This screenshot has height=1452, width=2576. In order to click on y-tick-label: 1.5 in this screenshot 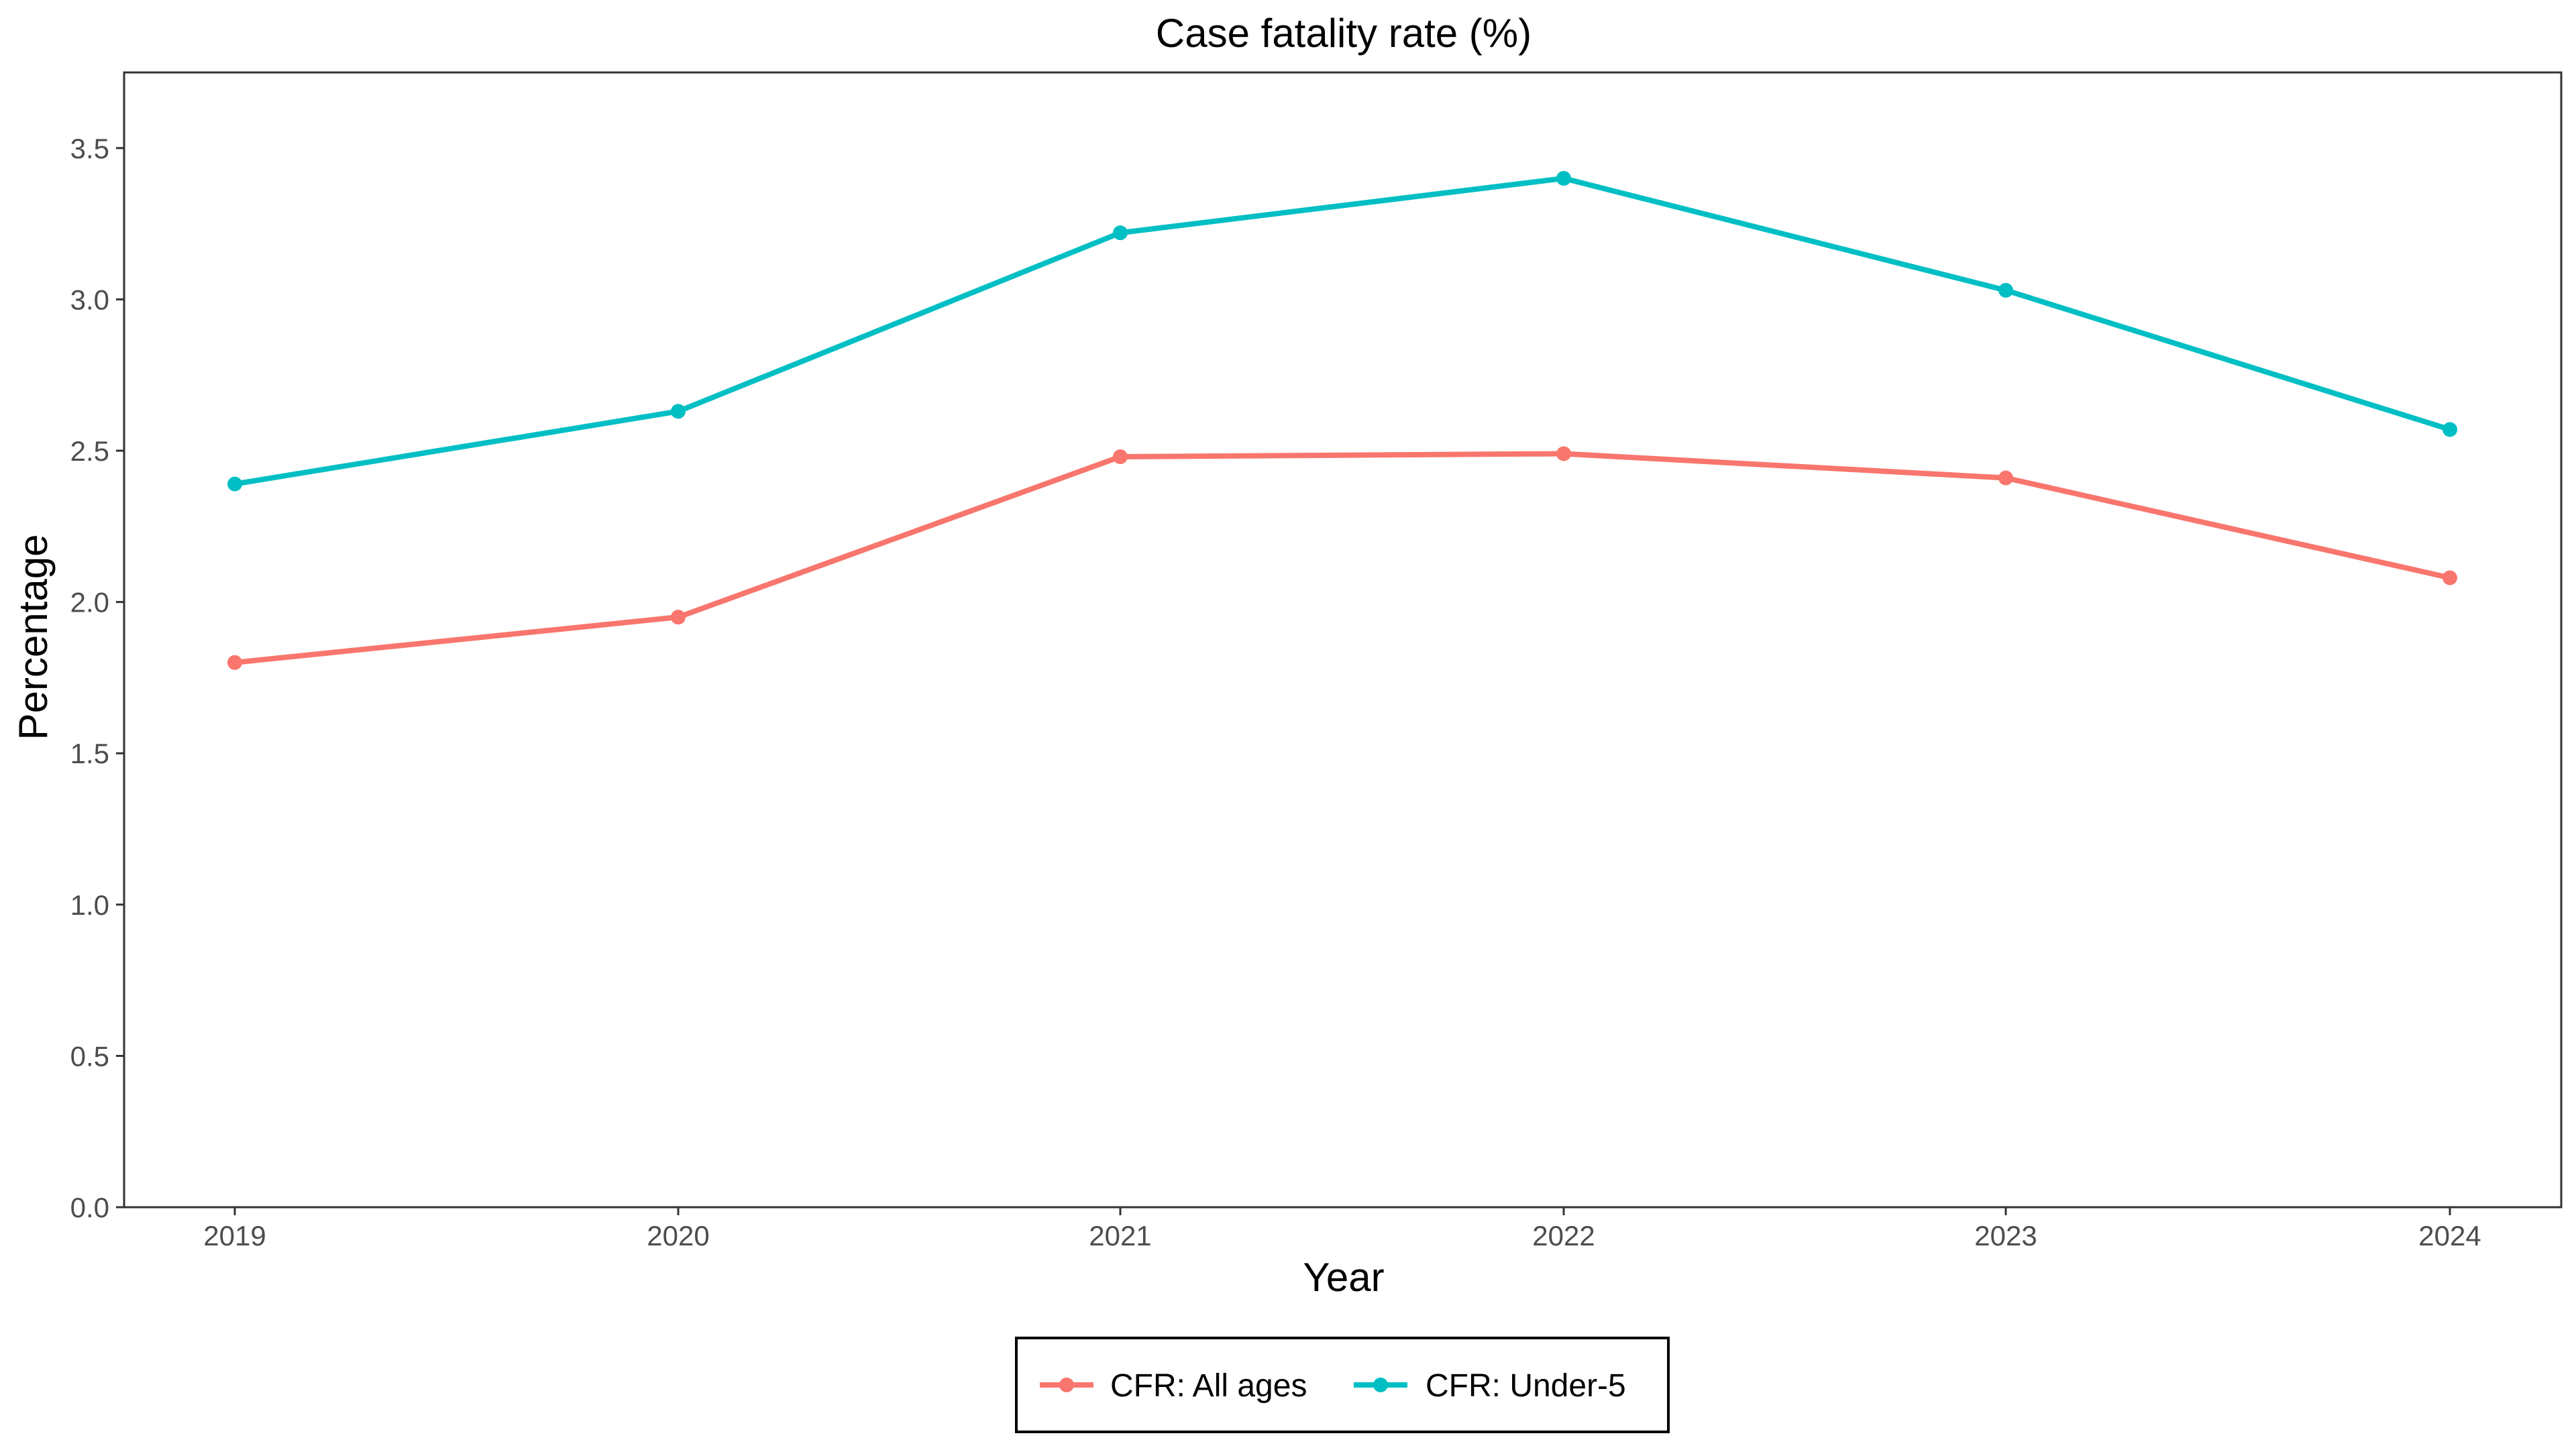, I will do `click(89, 753)`.